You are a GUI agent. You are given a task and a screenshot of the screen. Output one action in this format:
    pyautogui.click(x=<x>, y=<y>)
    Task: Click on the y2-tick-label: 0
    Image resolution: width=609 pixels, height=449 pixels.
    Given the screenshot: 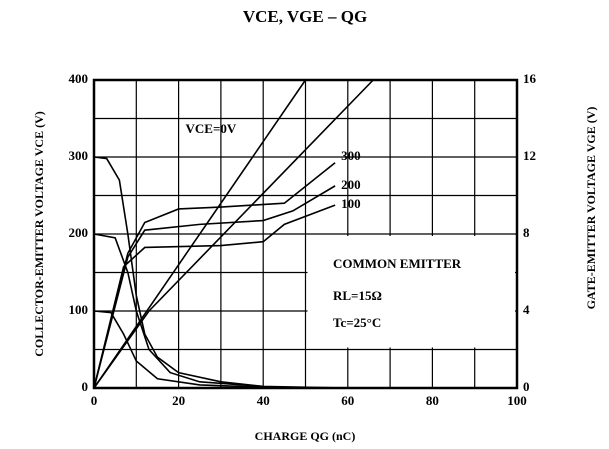 What is the action you would take?
    pyautogui.click(x=526, y=386)
    